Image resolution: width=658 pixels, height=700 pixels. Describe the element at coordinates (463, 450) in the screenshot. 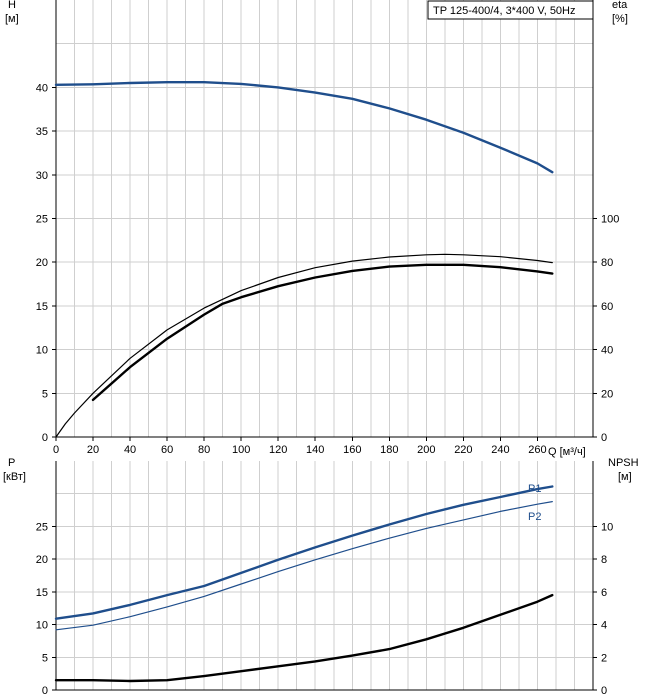

I see `x-tick-label: 220` at that location.